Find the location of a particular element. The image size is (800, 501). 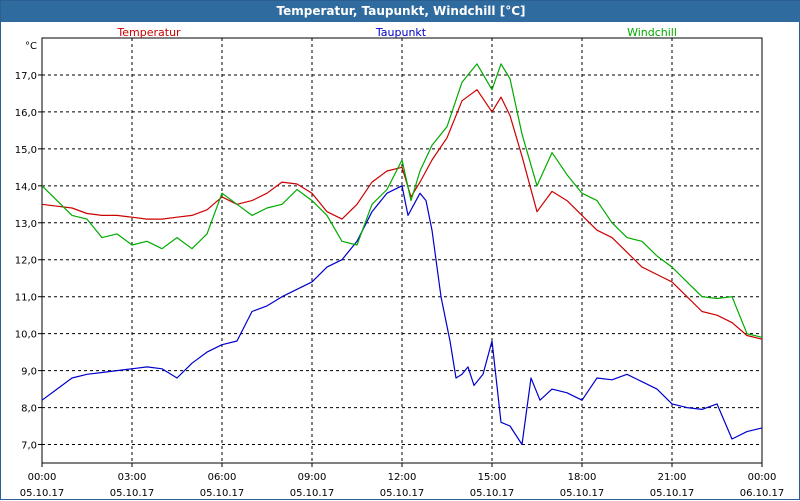

y-tick-label: 17,0 is located at coordinates (26, 76).